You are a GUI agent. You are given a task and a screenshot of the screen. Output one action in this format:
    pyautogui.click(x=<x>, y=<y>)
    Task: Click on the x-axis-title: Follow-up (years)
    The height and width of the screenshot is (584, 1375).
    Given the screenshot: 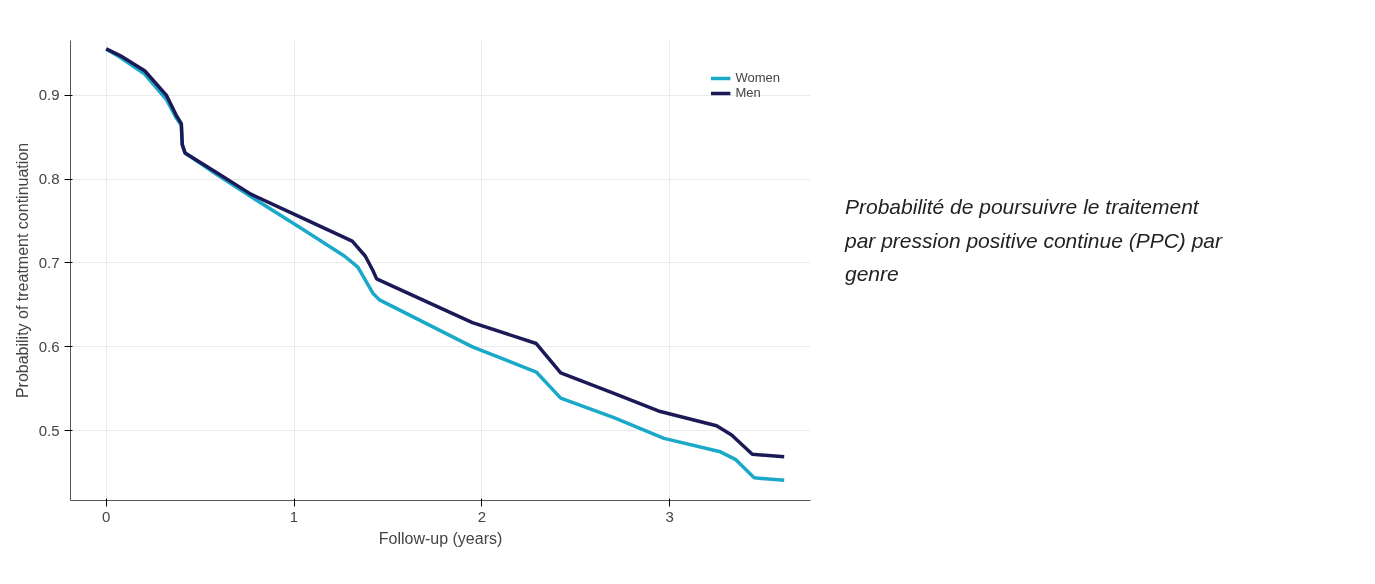 What is the action you would take?
    pyautogui.click(x=440, y=538)
    